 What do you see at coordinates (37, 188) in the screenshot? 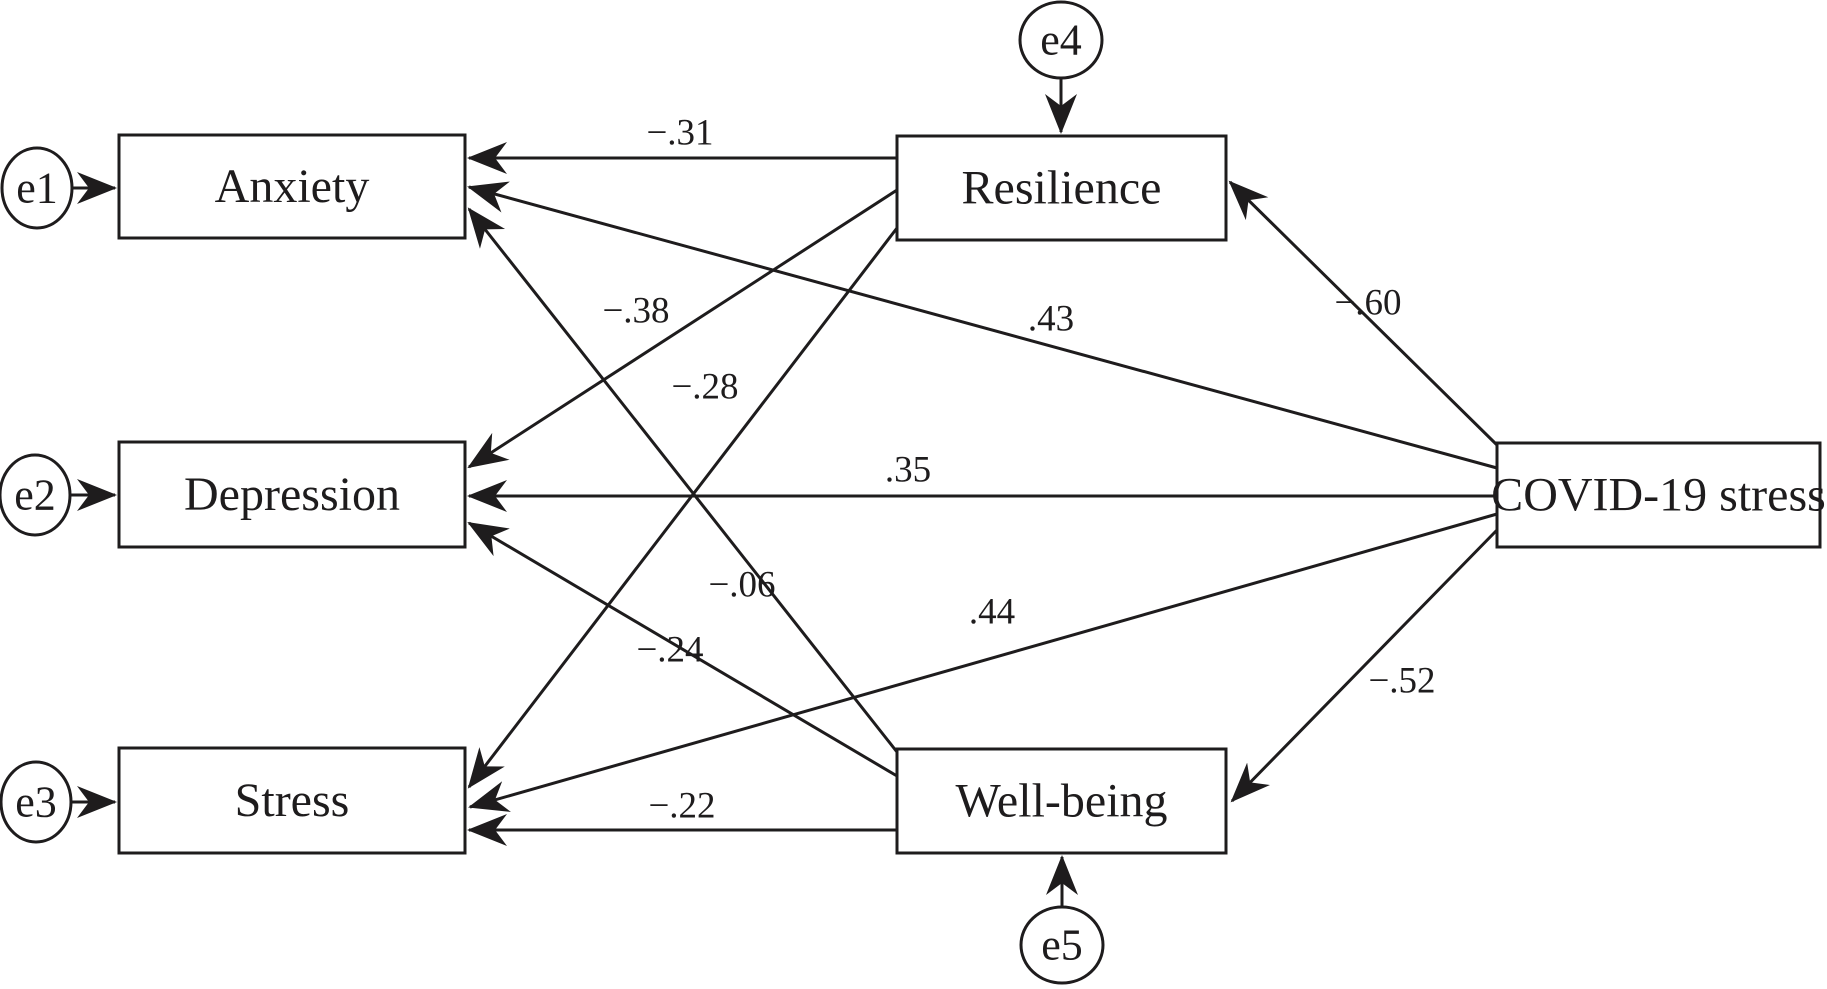
I see `error-label-e1: e1` at bounding box center [37, 188].